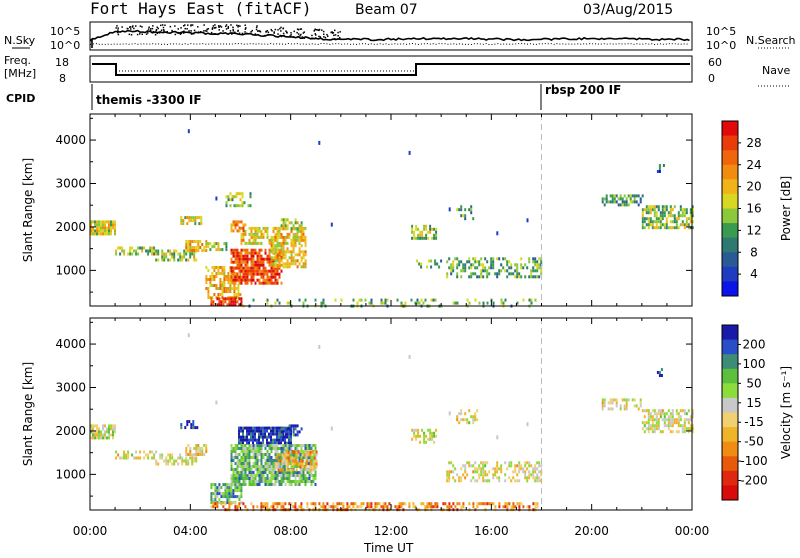 The height and width of the screenshot is (558, 800). What do you see at coordinates (188, 335) in the screenshot?
I see `velocity-speckle-point` at bounding box center [188, 335].